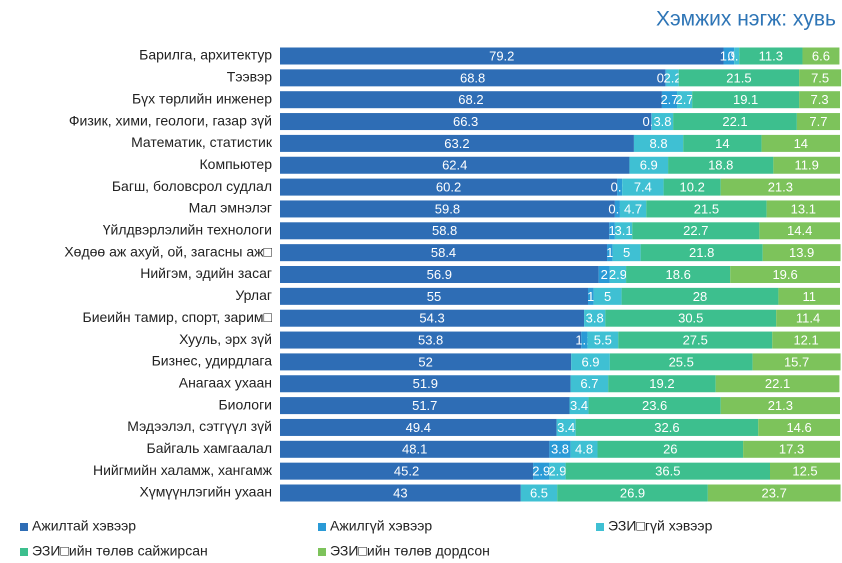 The image size is (842, 563). Describe the element at coordinates (557, 471) in the screenshot. I see `value-label: 2.9` at that location.